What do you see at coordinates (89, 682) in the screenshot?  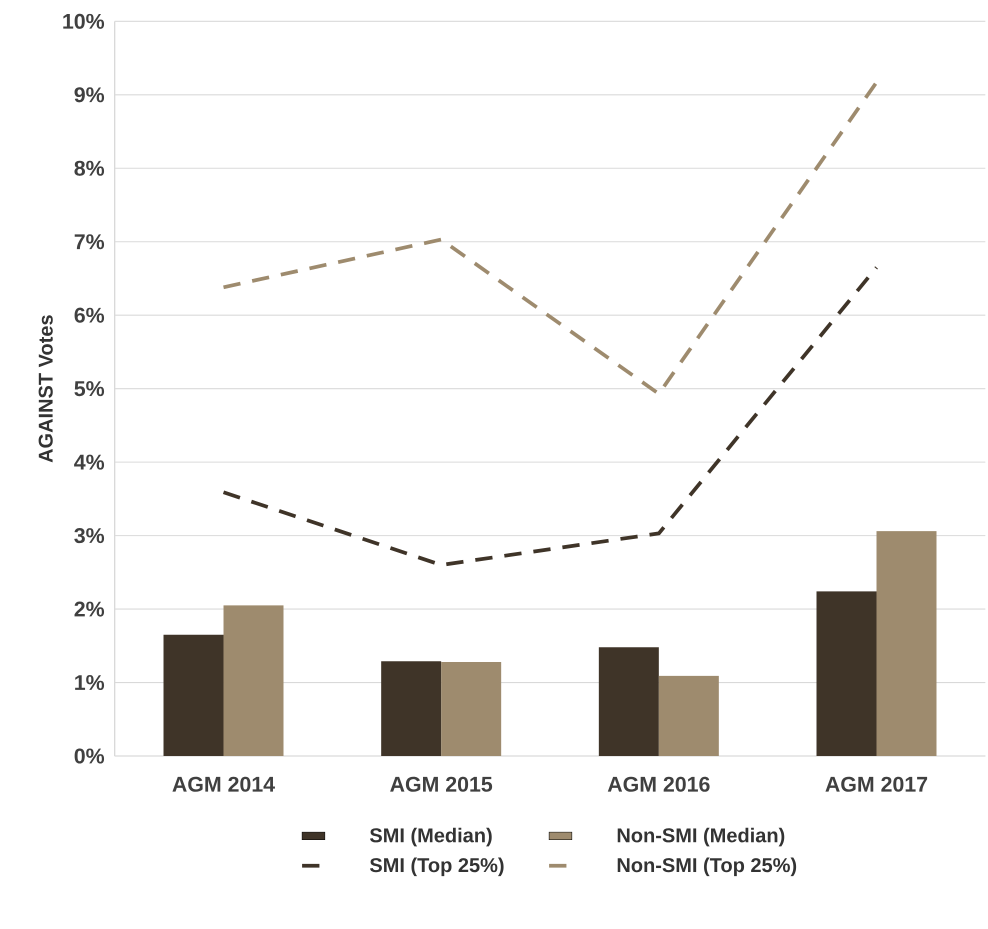 I see `y-tick-label: 1%` at bounding box center [89, 682].